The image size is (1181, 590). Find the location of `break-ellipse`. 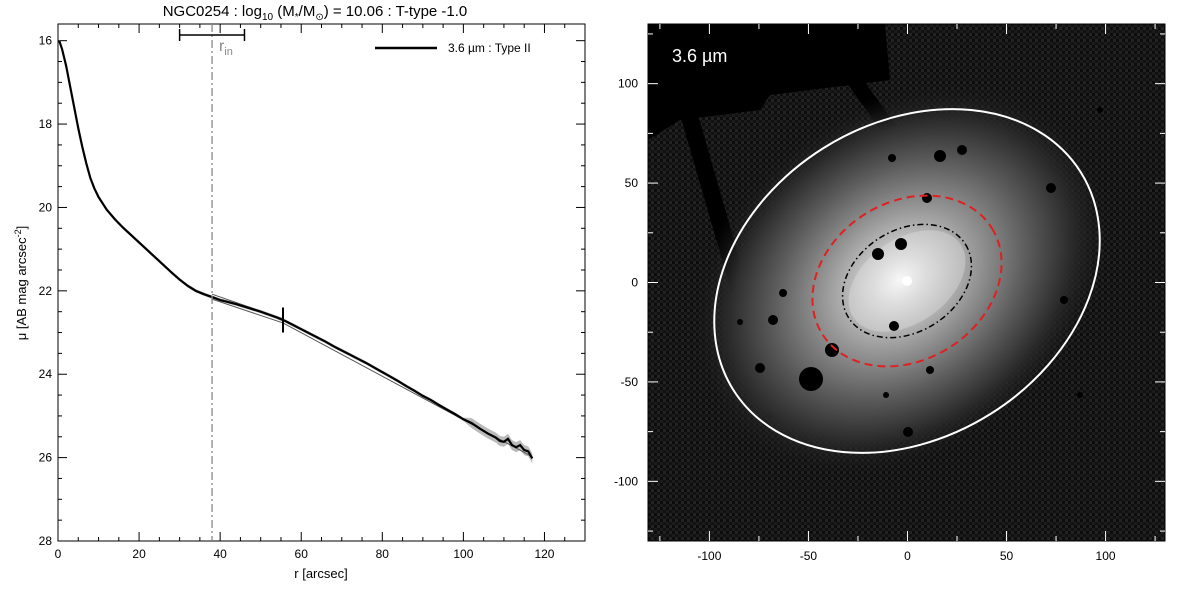

break-ellipse is located at coordinates (907, 281).